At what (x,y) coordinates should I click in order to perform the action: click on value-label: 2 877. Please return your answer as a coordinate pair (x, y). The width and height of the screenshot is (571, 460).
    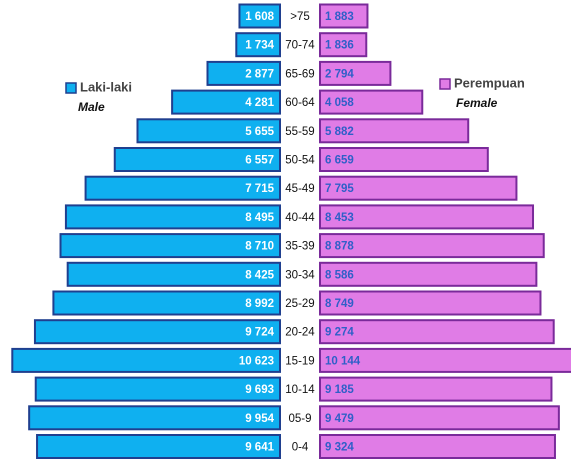
    Looking at the image, I should click on (259, 74).